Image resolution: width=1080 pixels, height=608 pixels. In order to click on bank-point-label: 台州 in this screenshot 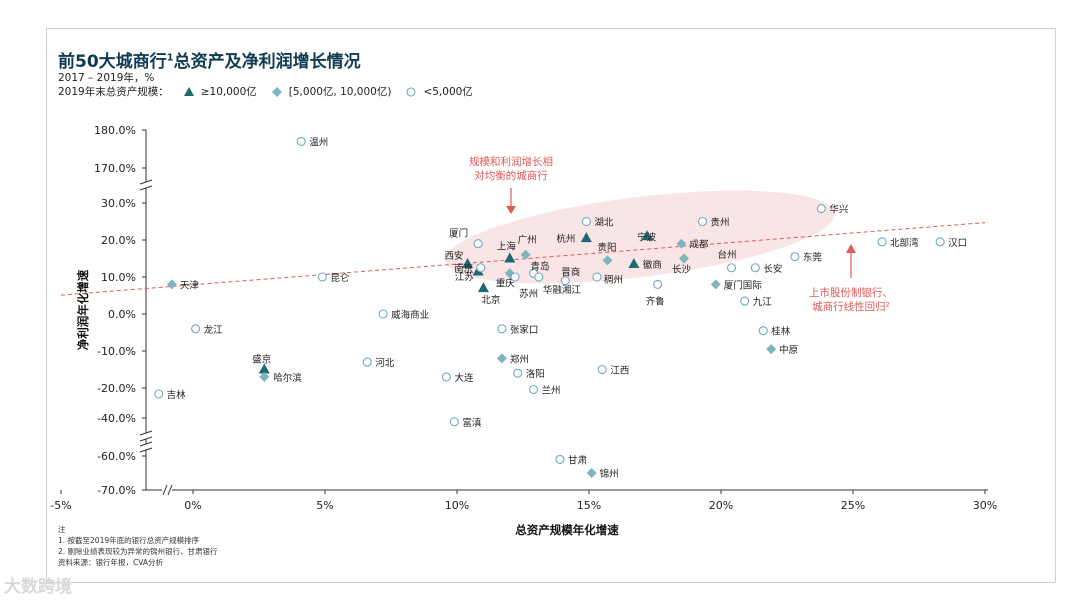, I will do `click(727, 255)`.